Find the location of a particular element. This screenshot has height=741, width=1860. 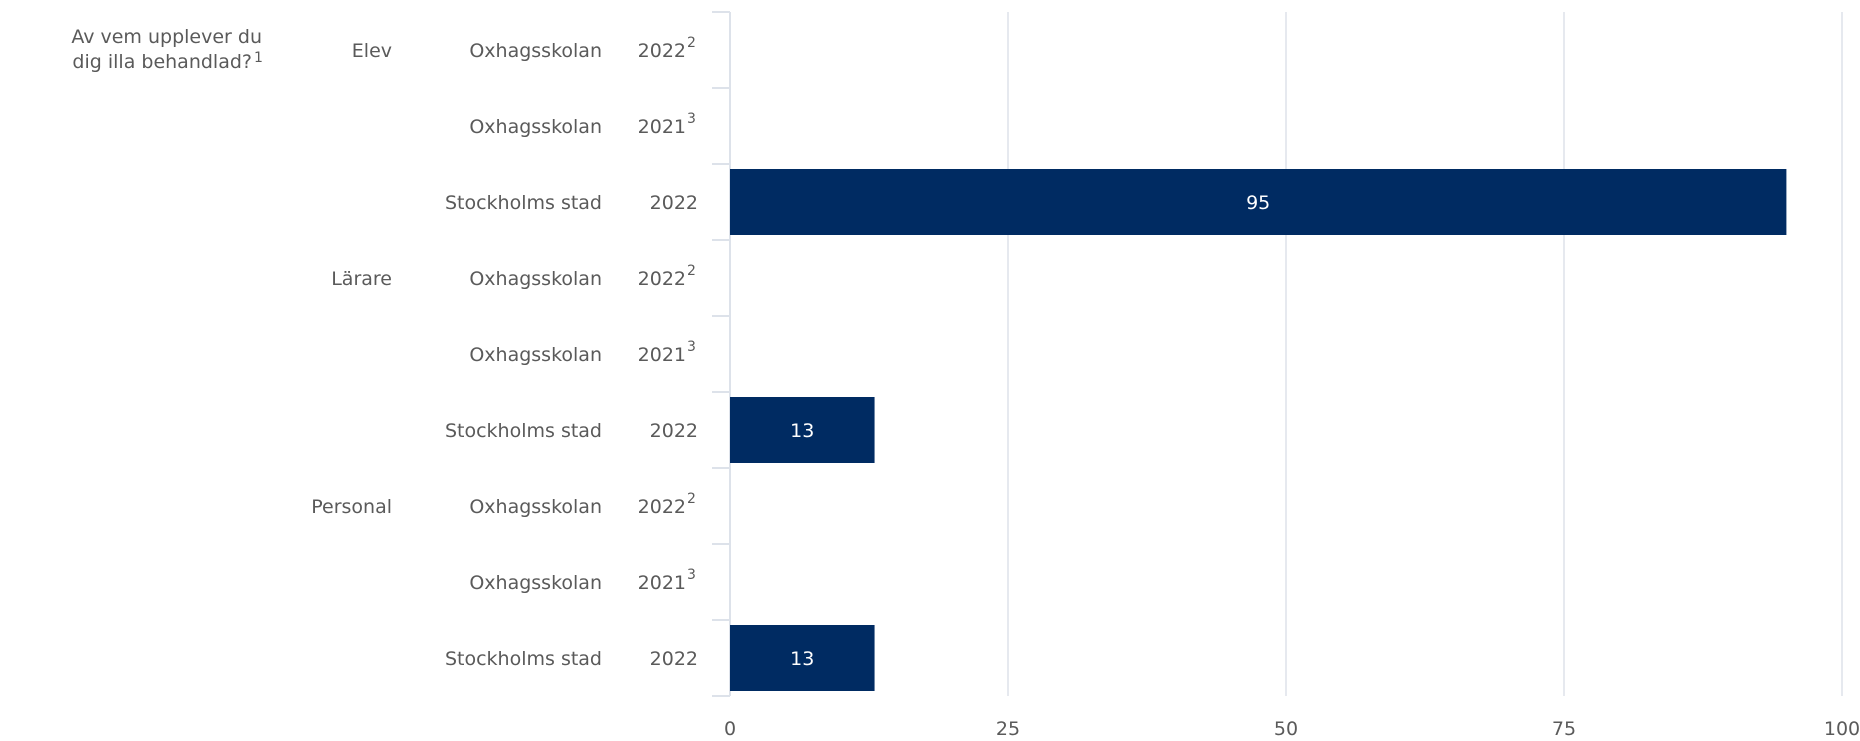

data-label: 95 is located at coordinates (1258, 203).